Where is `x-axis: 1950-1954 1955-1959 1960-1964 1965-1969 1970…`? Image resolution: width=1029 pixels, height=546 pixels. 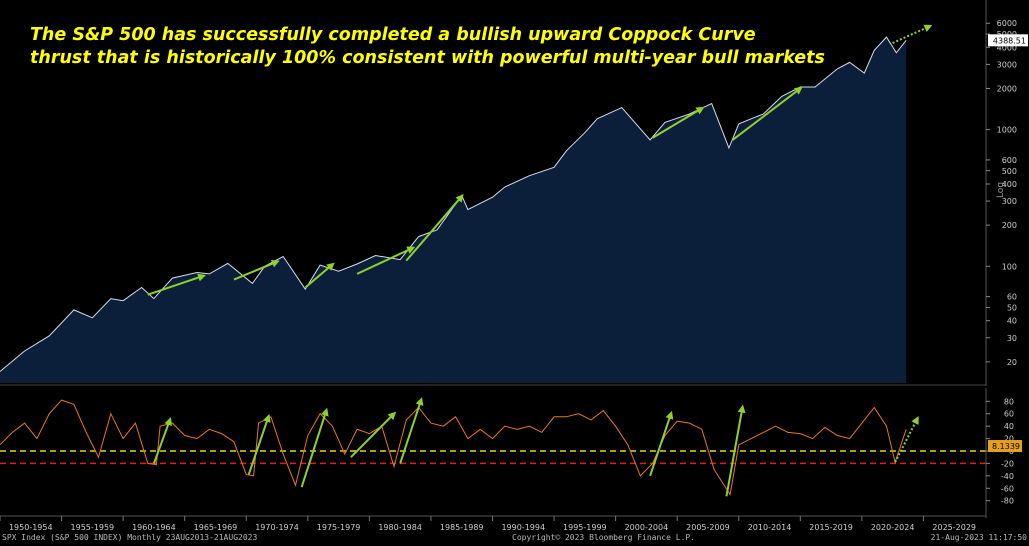 x-axis: 1950-1954 1955-1959 1960-1964 1965-1969 1970… is located at coordinates (493, 523).